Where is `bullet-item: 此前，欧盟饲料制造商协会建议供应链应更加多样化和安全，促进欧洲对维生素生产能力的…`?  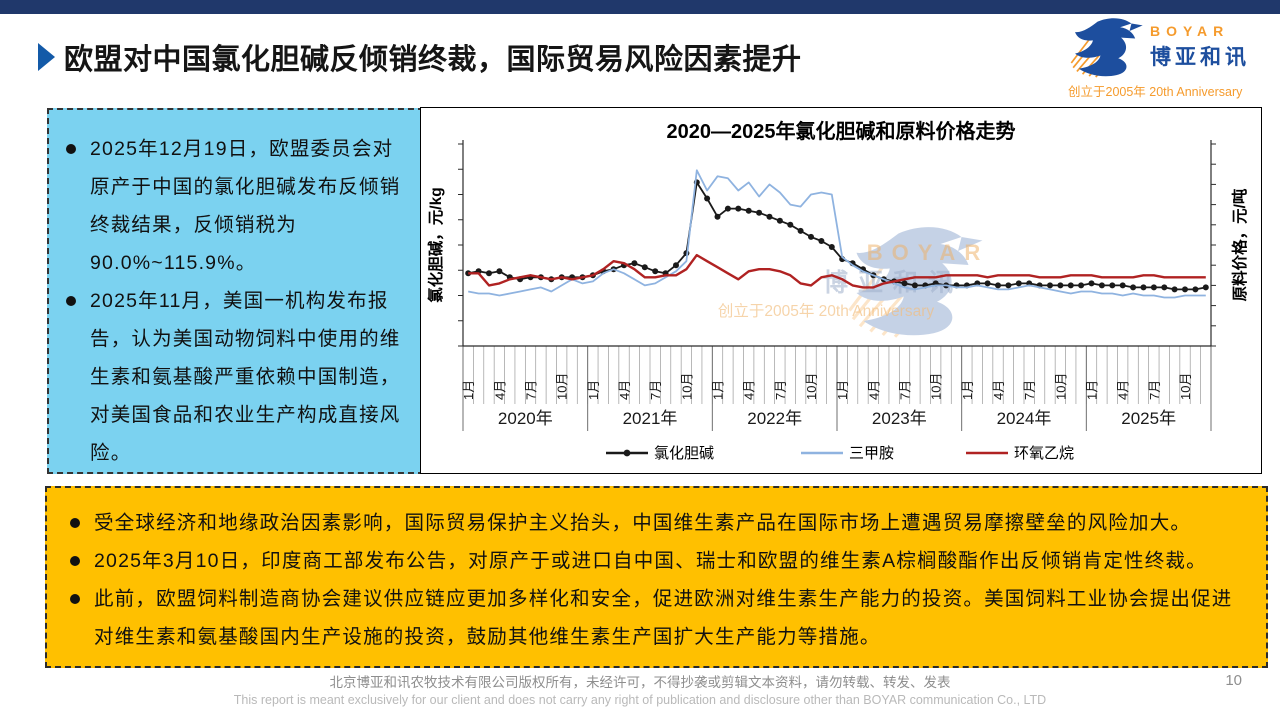
bullet-item: 此前，欧盟饲料制造商协会建议供应链应更加多样化和安全，促进欧洲对维生素生产能力的… is located at coordinates (654, 618).